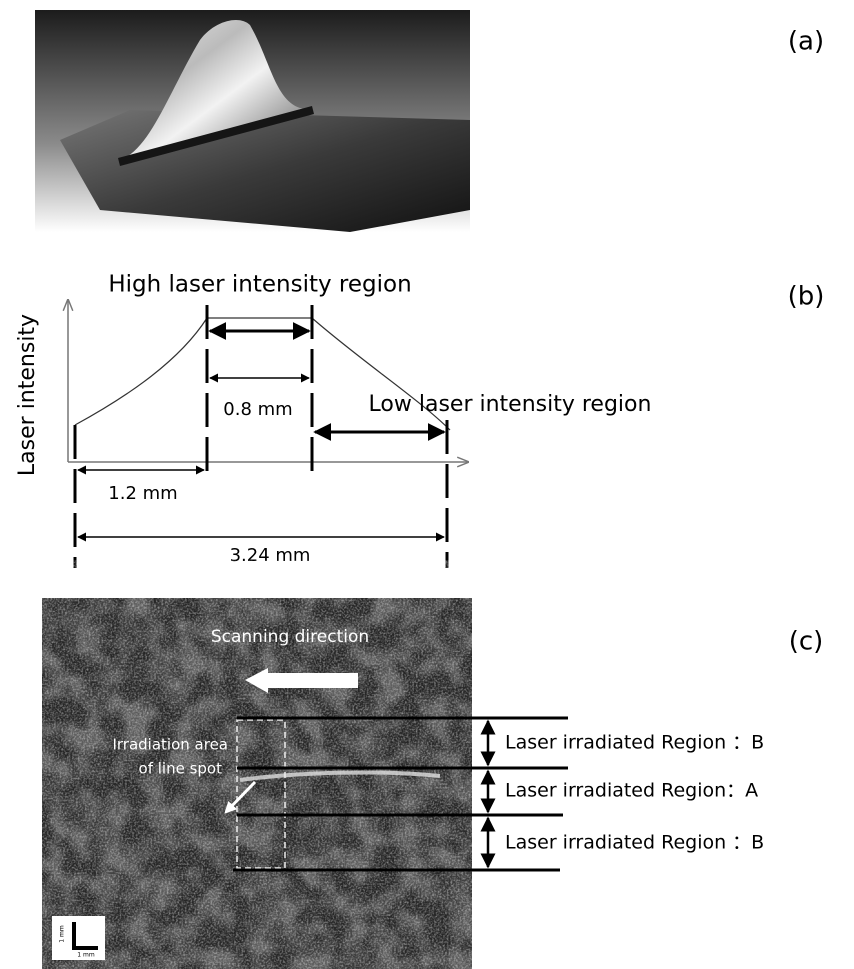 Image resolution: width=854 pixels, height=969 pixels. I want to click on dimension-label: 1.2 mm, so click(142, 493).